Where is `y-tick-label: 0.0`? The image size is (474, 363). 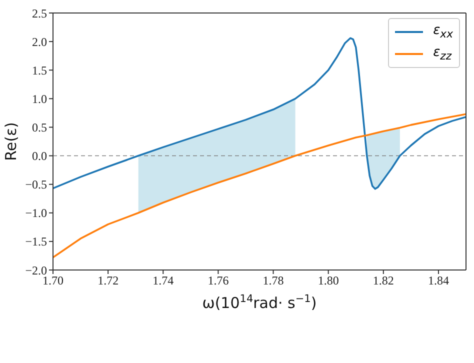
y-tick-label: 0.0 is located at coordinates (39, 156).